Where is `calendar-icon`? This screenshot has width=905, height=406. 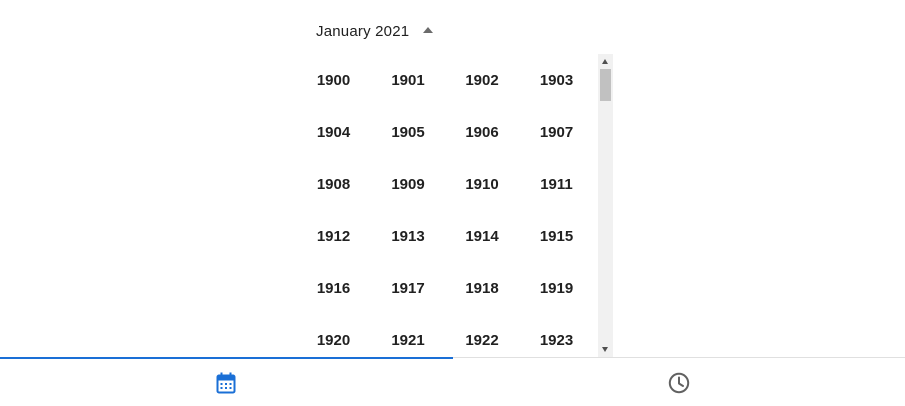 calendar-icon is located at coordinates (226, 382).